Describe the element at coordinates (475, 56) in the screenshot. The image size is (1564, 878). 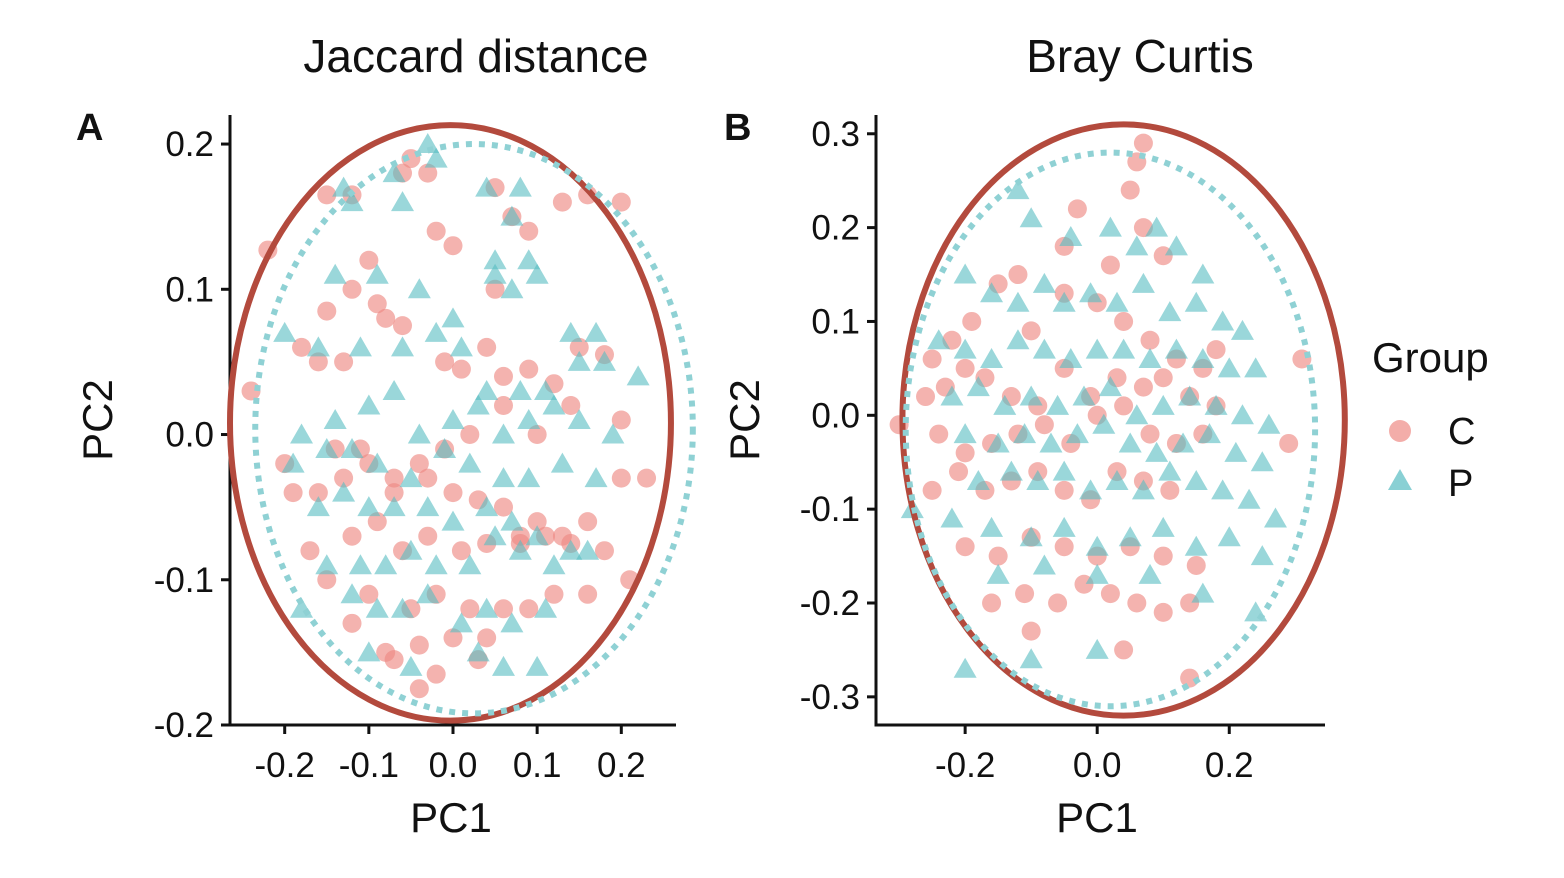
I see `panel-title: Jaccard distance` at that location.